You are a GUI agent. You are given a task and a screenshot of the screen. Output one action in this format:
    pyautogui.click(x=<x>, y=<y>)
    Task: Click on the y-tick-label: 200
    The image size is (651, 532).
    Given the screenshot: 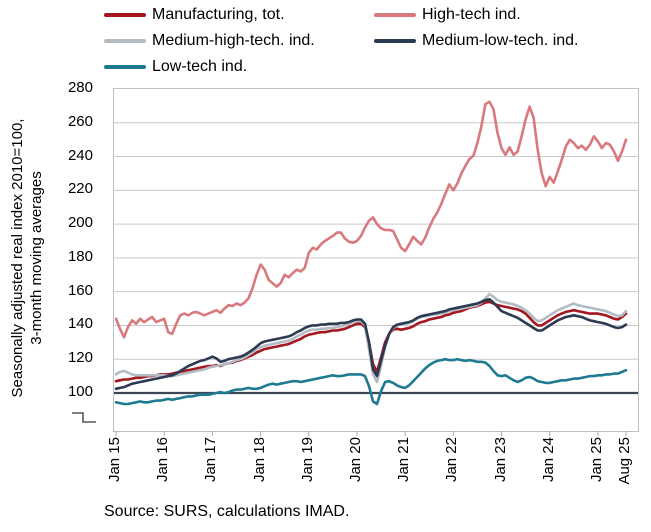 What is the action you would take?
    pyautogui.click(x=80, y=223)
    